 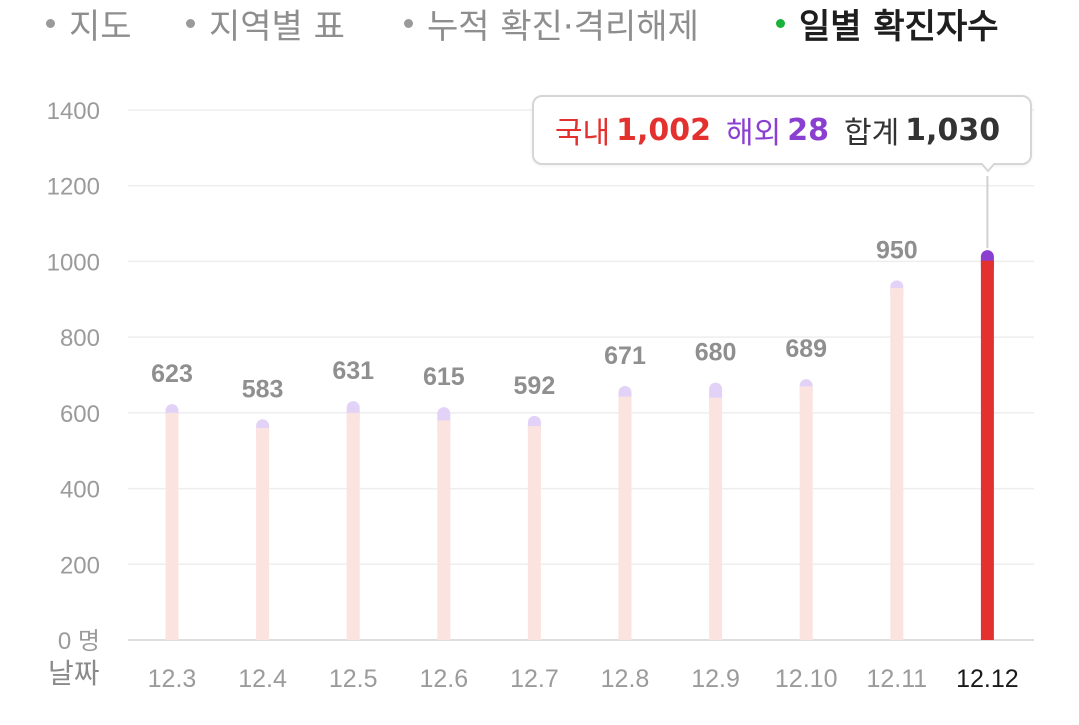 What do you see at coordinates (806, 679) in the screenshot?
I see `x-tick-label: 12.10` at bounding box center [806, 679].